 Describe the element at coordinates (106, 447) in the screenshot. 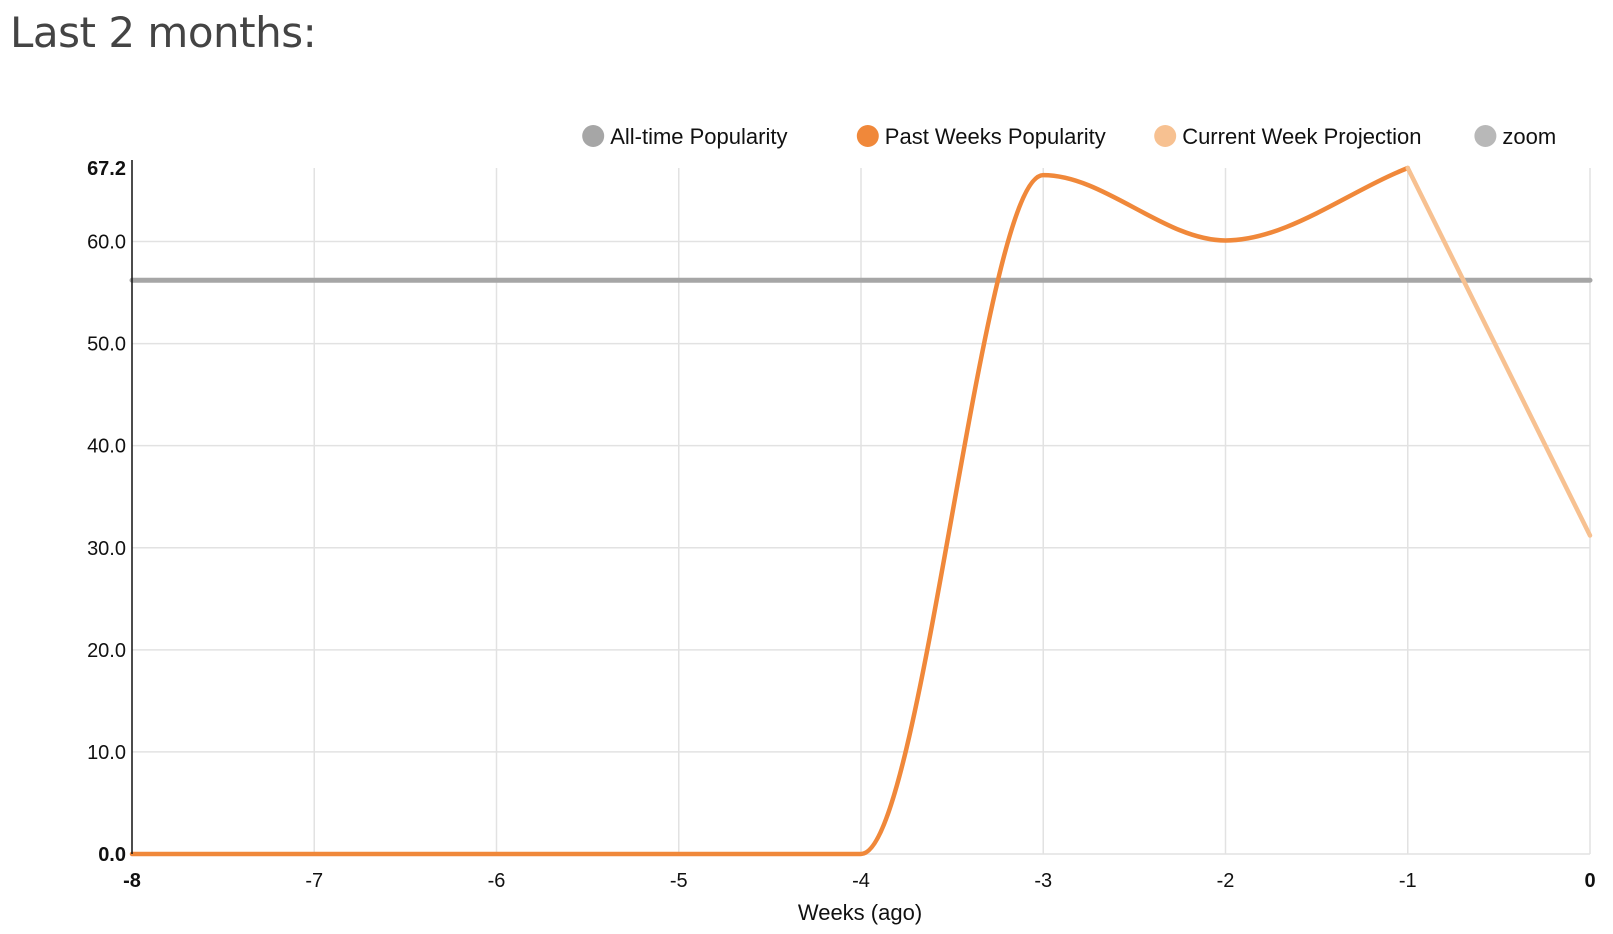

I see `y-tick-label: 40.0` at that location.